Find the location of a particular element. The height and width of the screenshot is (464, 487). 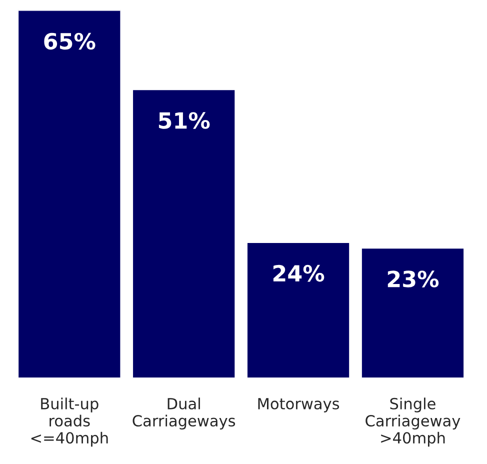

data-label: 23% is located at coordinates (413, 279).